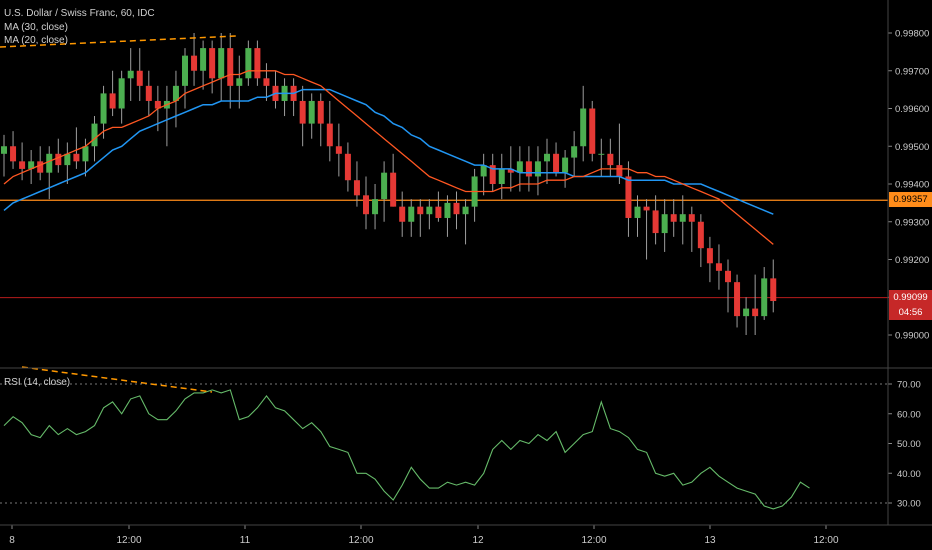  What do you see at coordinates (36, 40) in the screenshot?
I see `ma20-legend: MA (20, close)` at bounding box center [36, 40].